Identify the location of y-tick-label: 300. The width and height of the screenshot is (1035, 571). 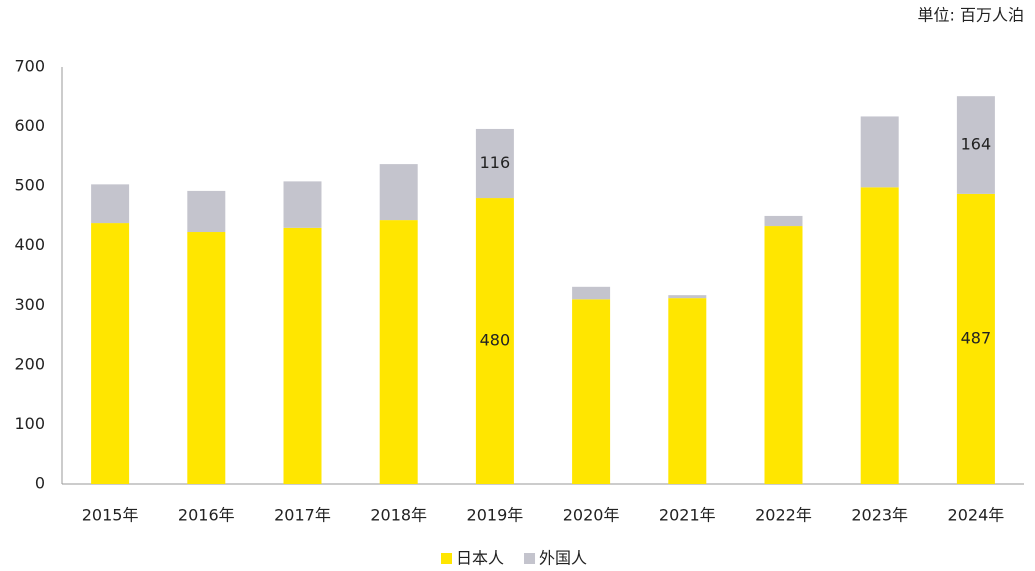
(29, 304).